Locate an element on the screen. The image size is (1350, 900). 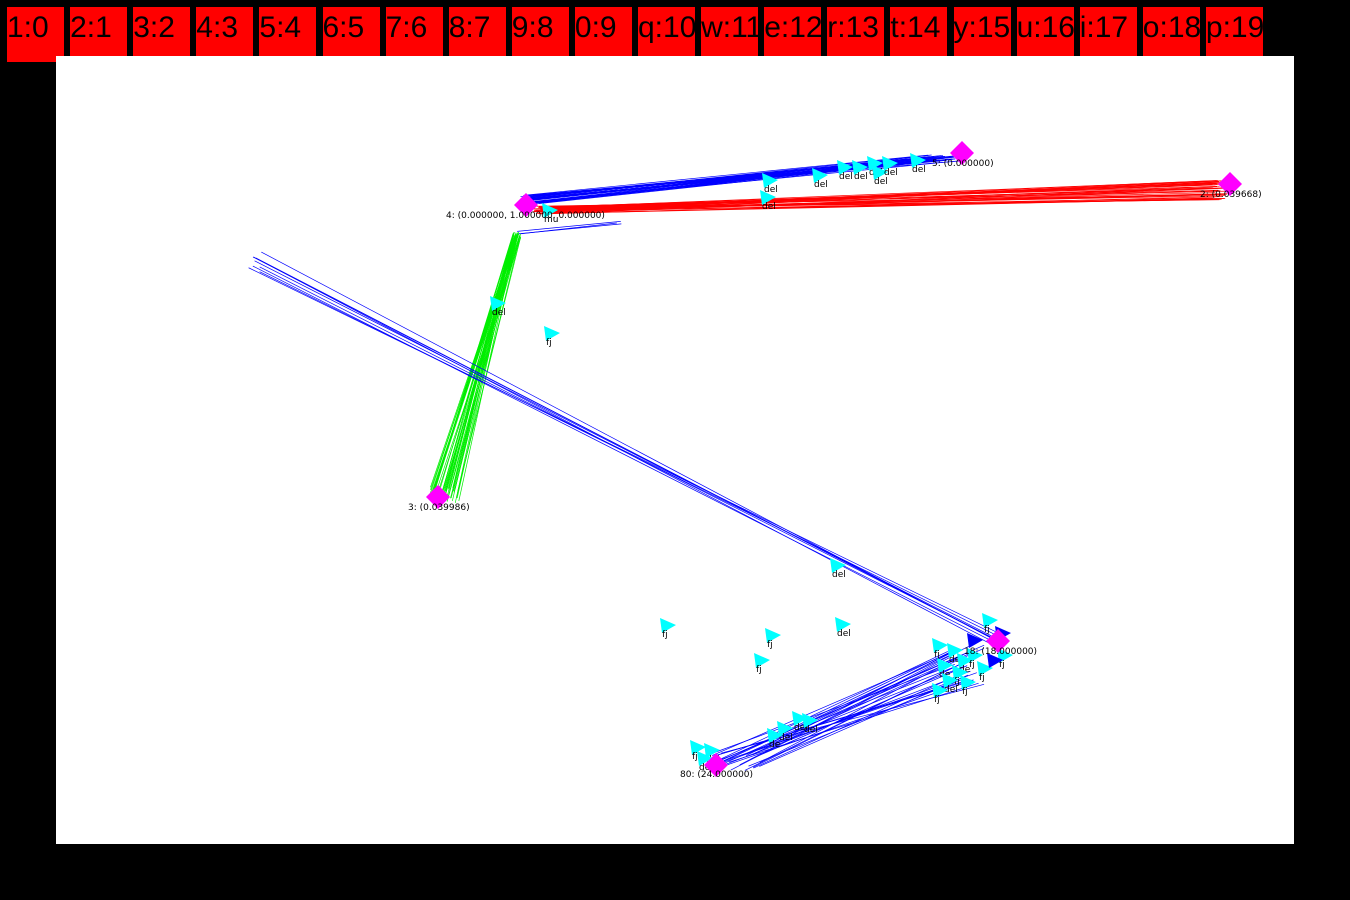
node-n2: 2: (0.039668) is located at coordinates (1231, 186).